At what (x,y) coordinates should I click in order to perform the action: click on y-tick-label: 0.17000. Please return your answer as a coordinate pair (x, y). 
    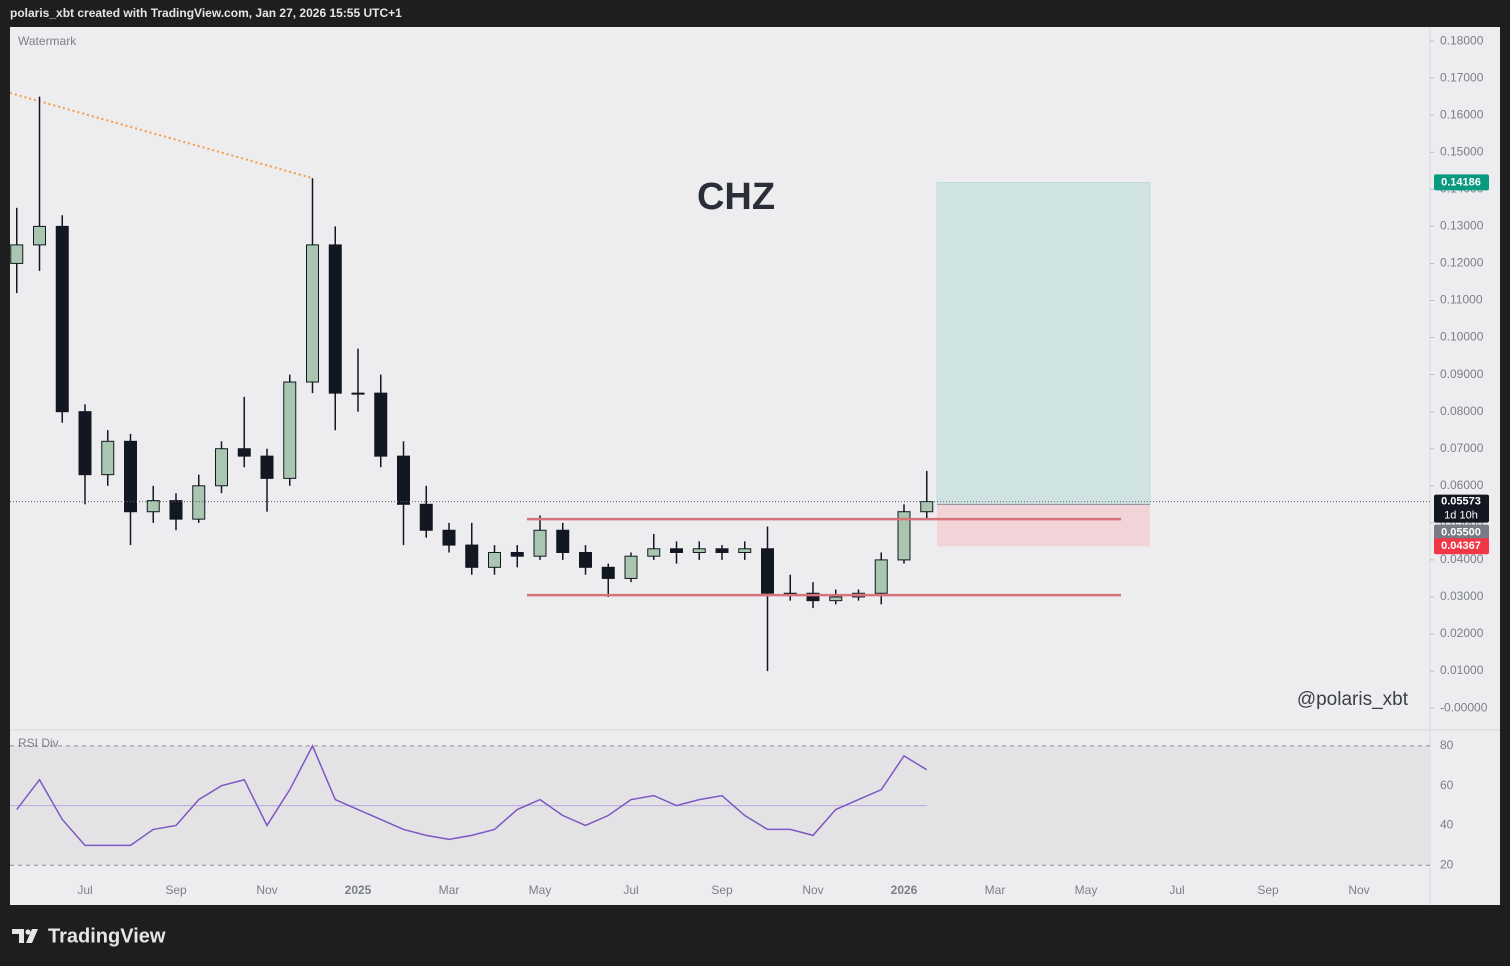
    Looking at the image, I should click on (1462, 77).